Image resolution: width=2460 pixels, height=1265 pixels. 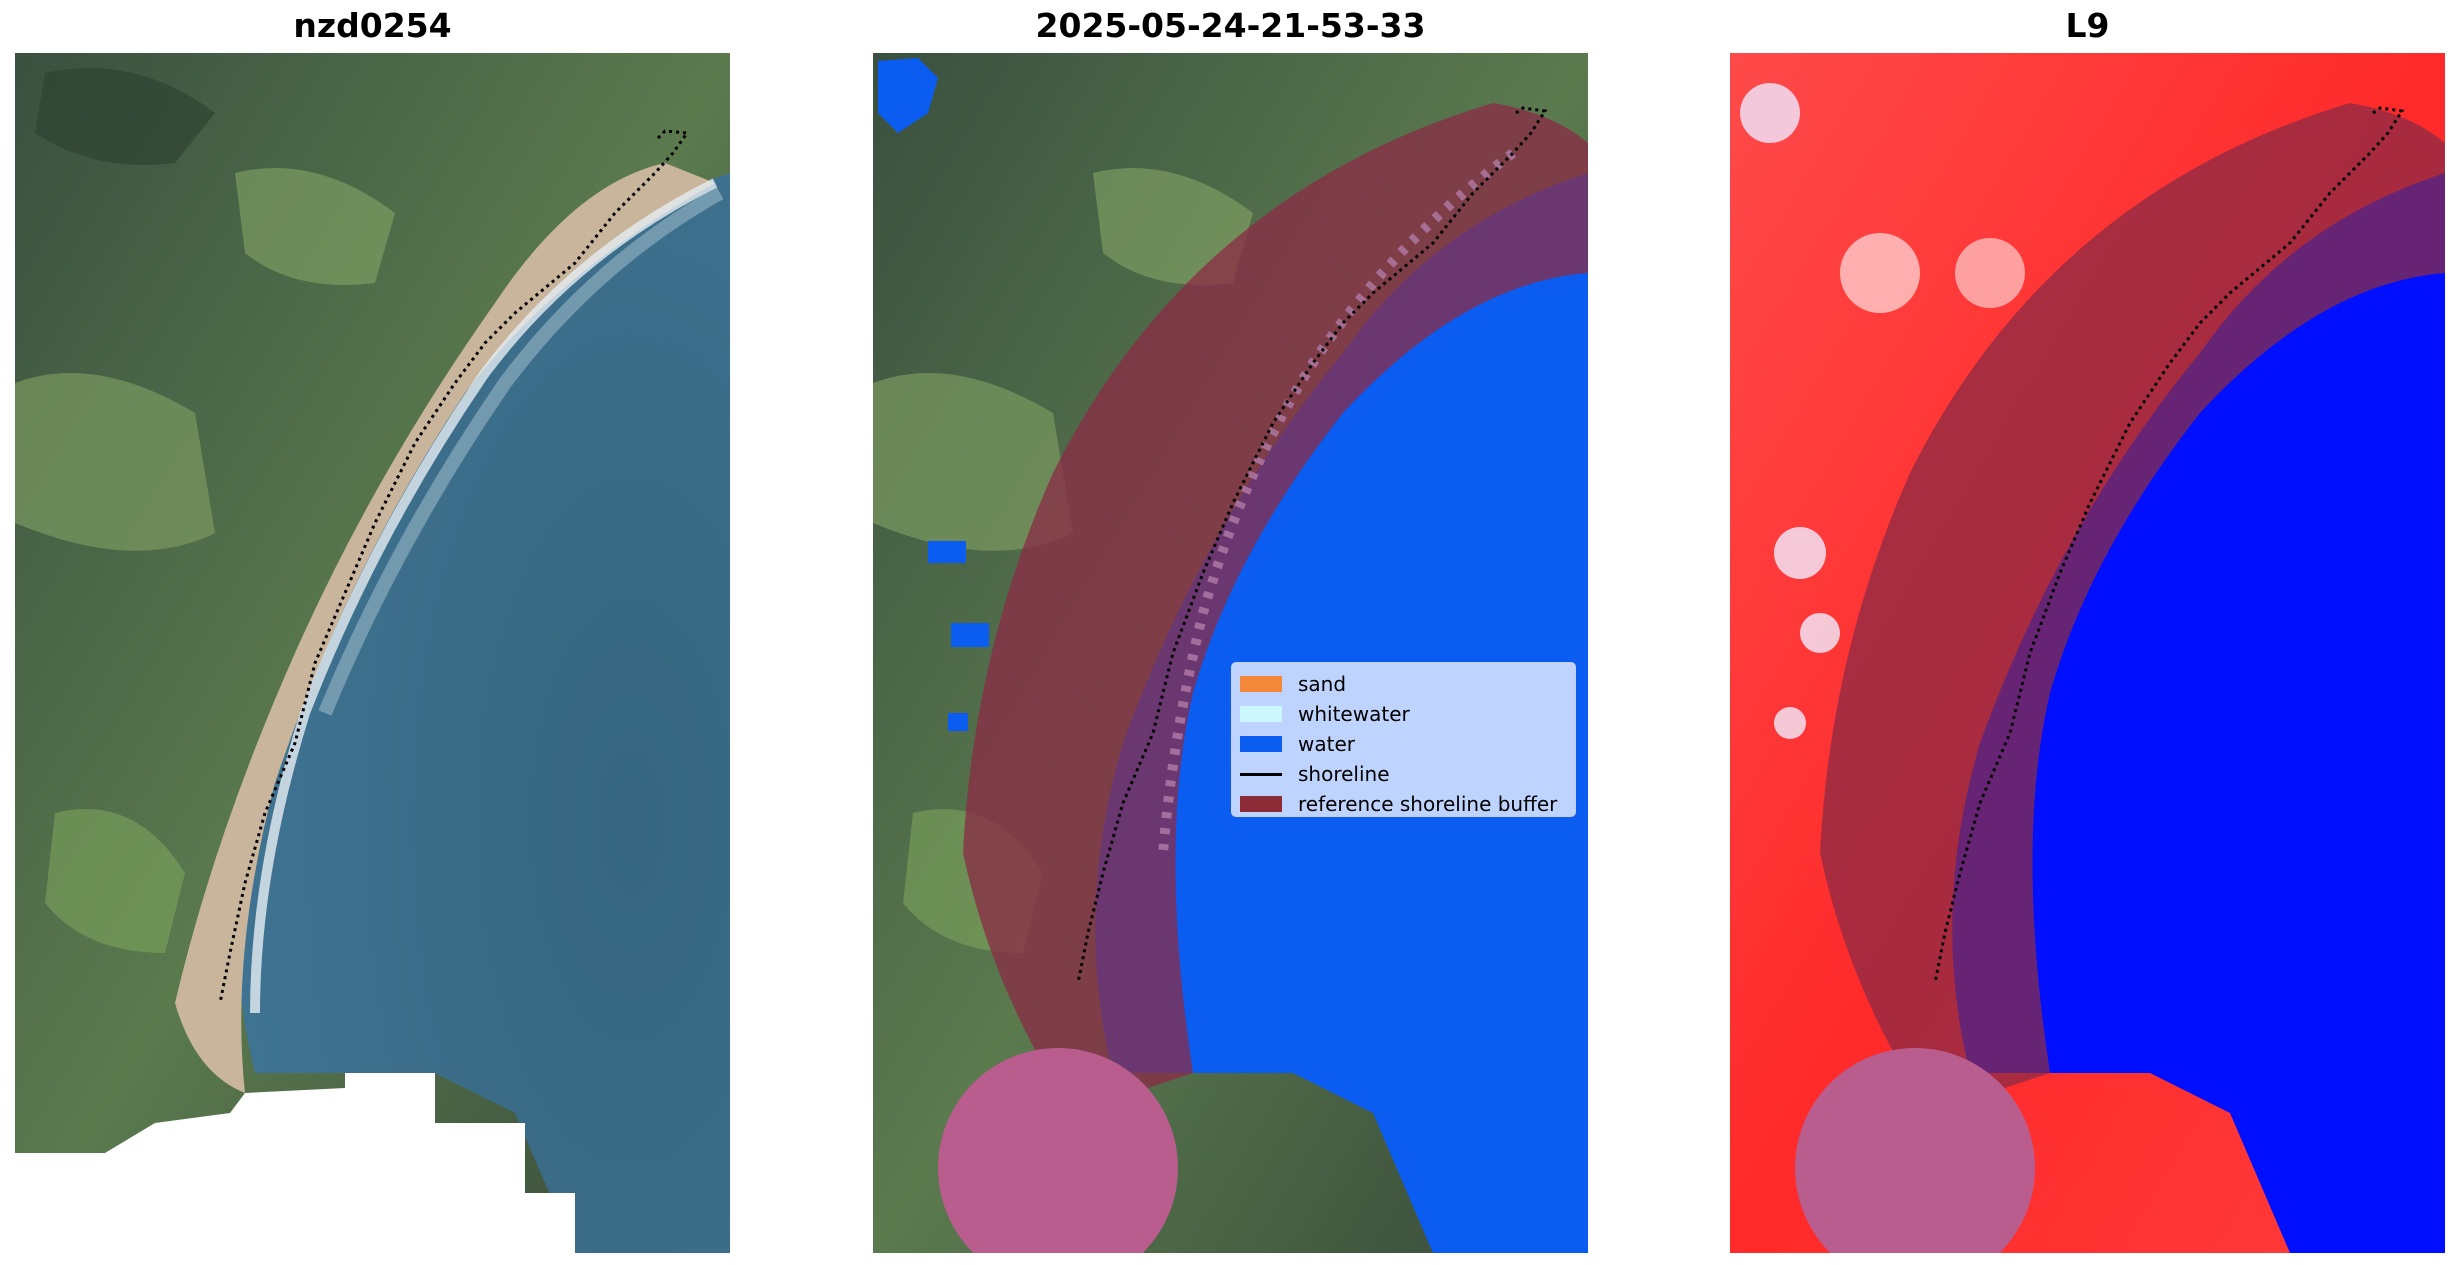 What do you see at coordinates (1407, 774) in the screenshot?
I see `legend-item-shoreline: shoreline` at bounding box center [1407, 774].